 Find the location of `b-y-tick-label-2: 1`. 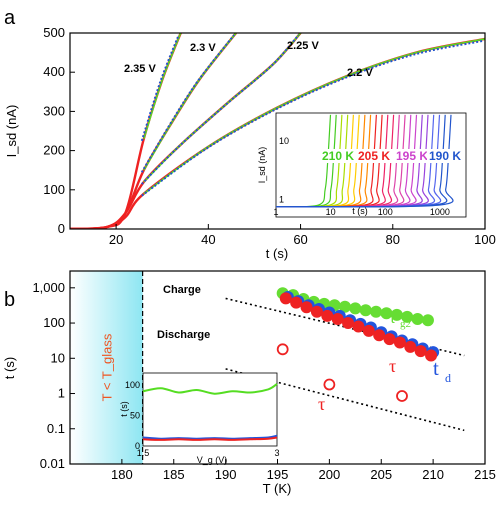

b-y-tick-label-2: 1 is located at coordinates (61, 393).